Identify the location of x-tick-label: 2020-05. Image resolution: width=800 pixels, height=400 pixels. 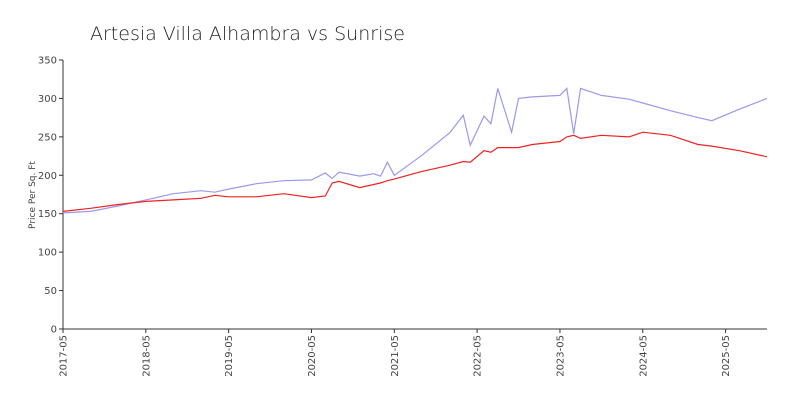
(312, 356).